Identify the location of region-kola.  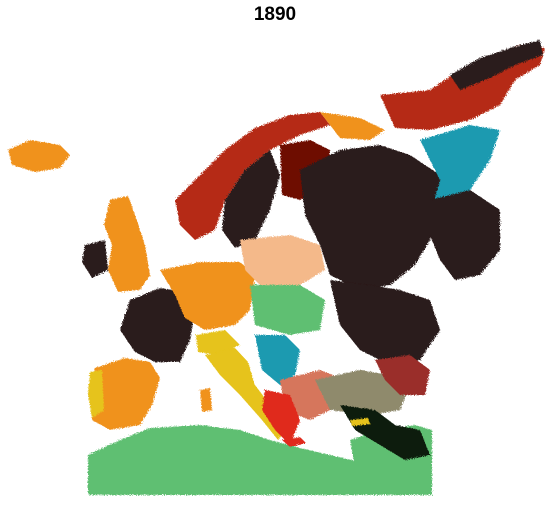
(352, 126).